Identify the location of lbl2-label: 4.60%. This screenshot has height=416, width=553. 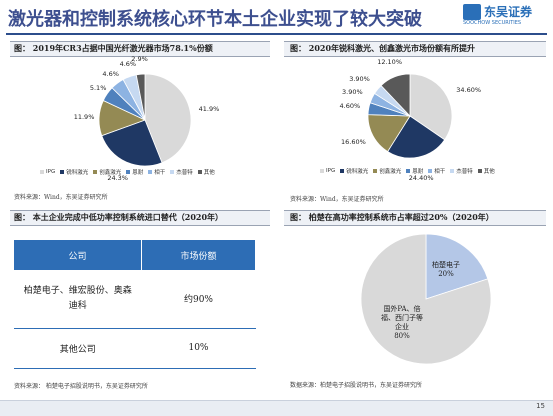
(350, 106).